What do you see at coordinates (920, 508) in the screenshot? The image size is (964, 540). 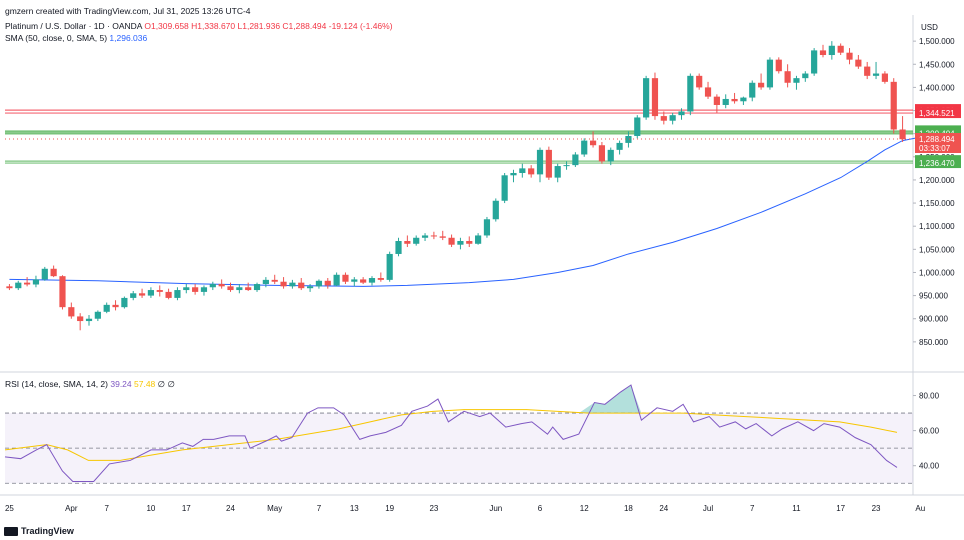 I see `time-tick-label: Au` at bounding box center [920, 508].